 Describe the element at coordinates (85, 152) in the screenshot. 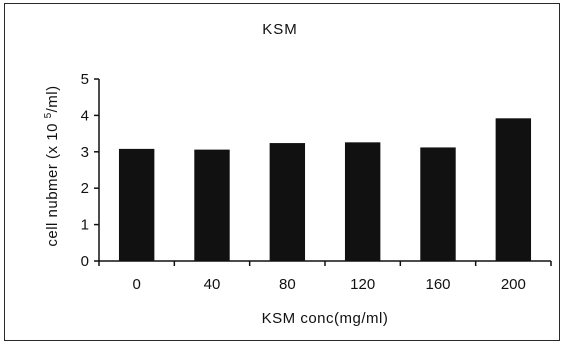

I see `y-tick-label: 3` at that location.